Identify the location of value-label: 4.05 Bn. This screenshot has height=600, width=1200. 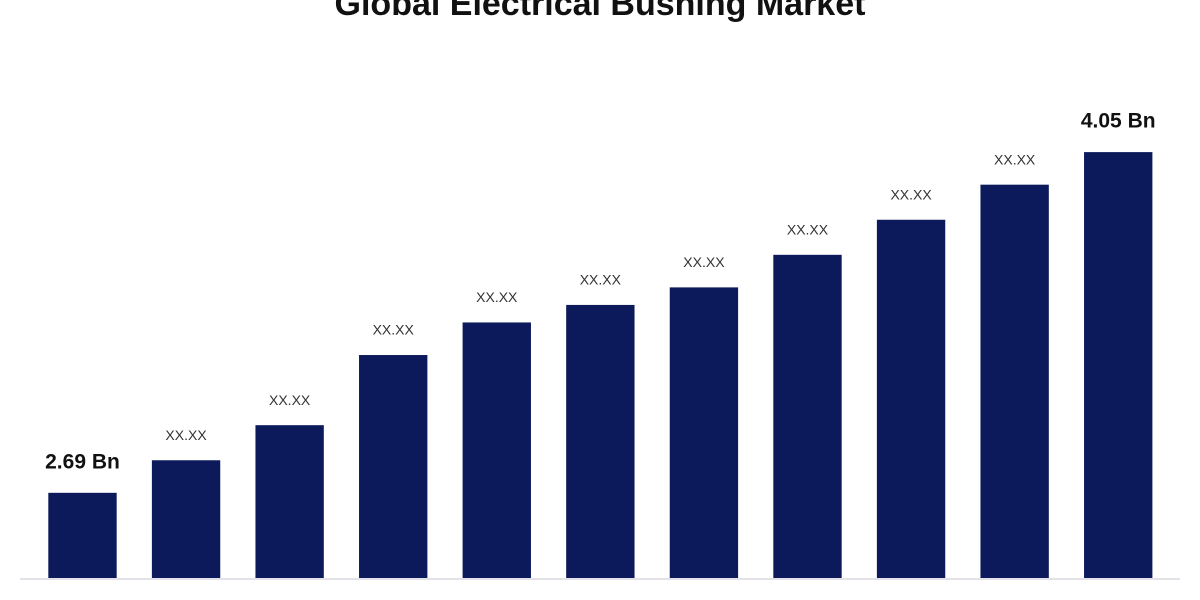
(1118, 121).